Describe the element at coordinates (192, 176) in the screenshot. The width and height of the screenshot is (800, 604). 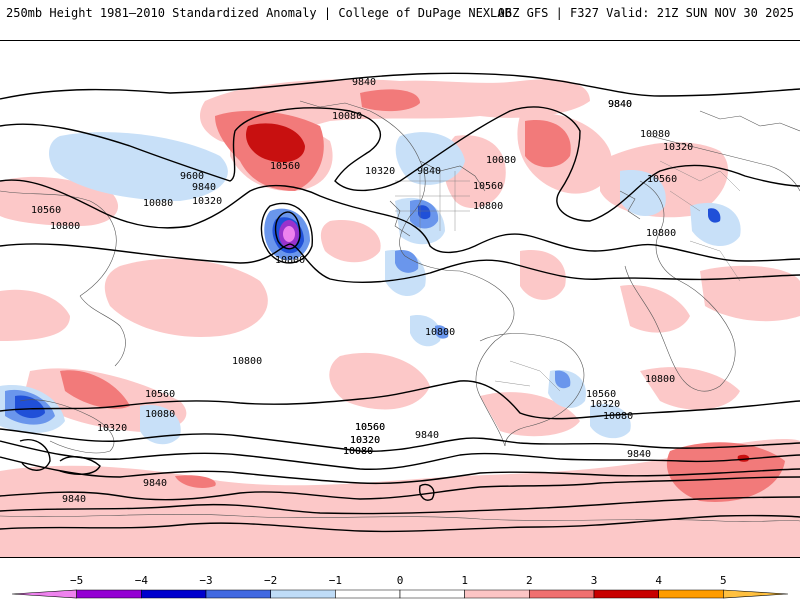
I see `contour-label: 9600` at that location.